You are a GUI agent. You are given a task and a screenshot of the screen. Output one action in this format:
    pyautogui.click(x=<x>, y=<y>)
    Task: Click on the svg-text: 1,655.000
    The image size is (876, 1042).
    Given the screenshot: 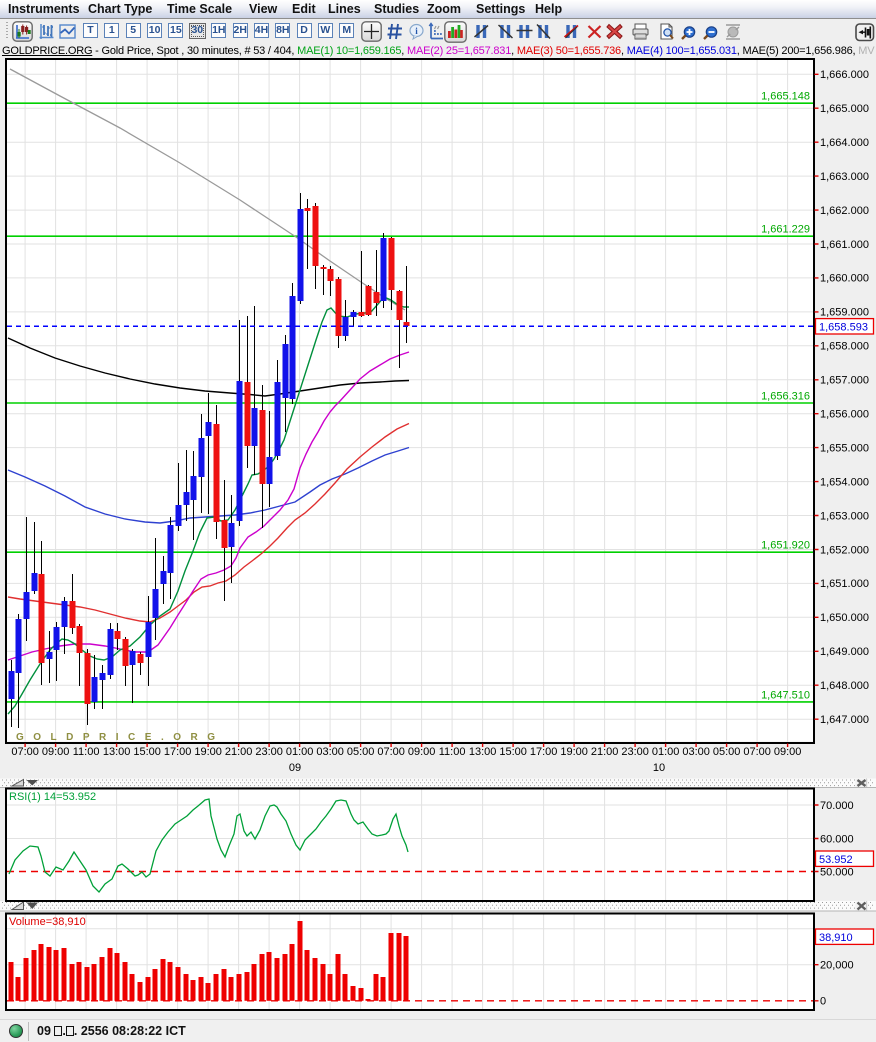 What is the action you would take?
    pyautogui.click(x=844, y=448)
    